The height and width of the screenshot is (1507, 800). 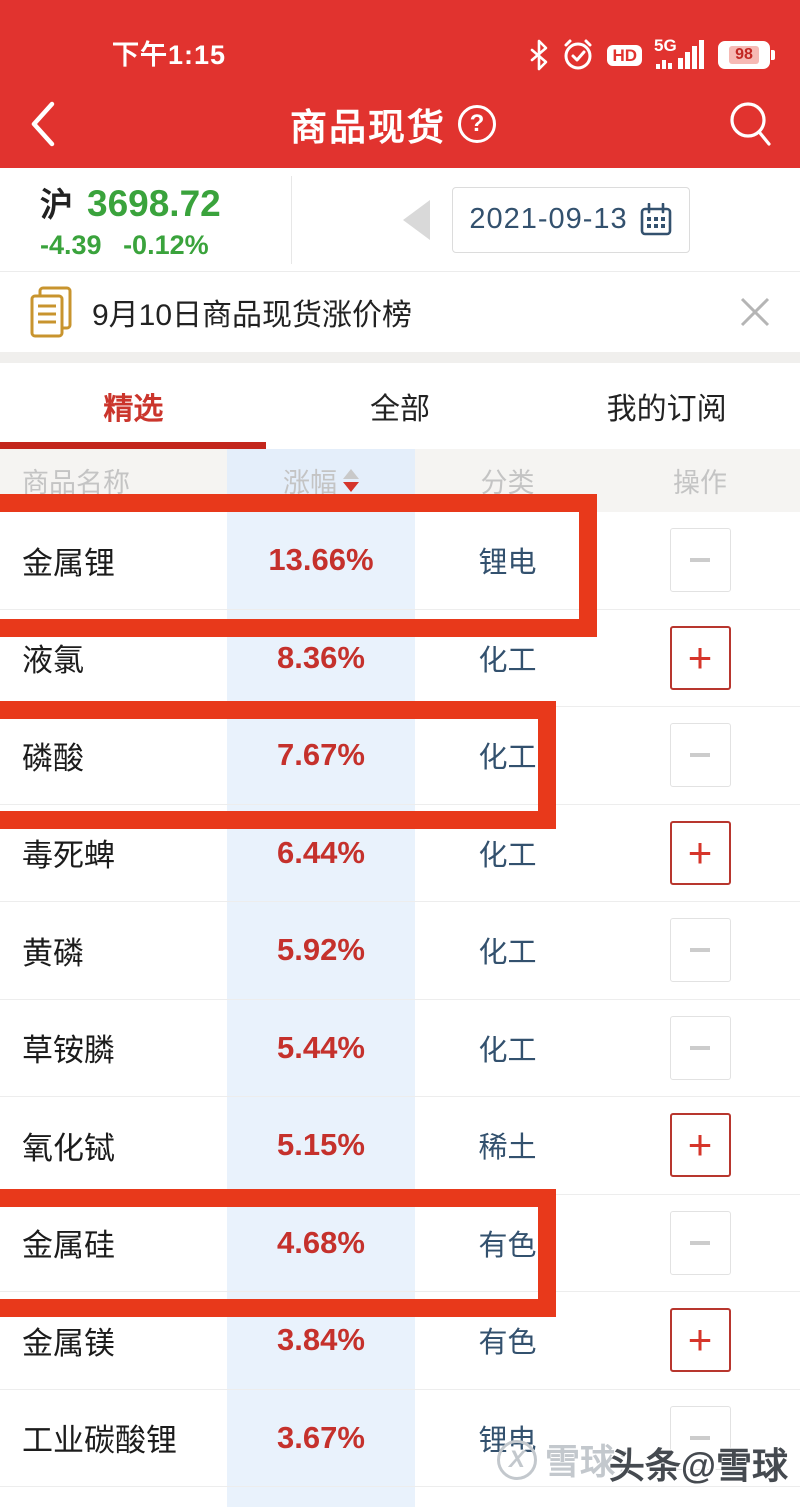 I want to click on change-percent: 5.15%, so click(x=321, y=1145).